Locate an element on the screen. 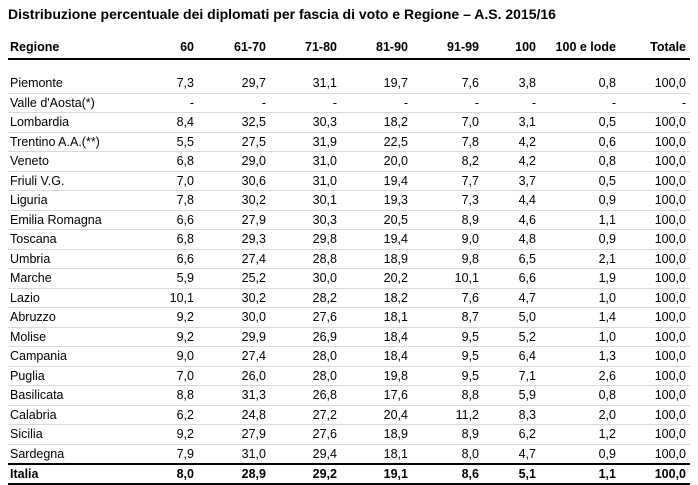 The image size is (698, 485). table-cell: 30,3 is located at coordinates (305, 122).